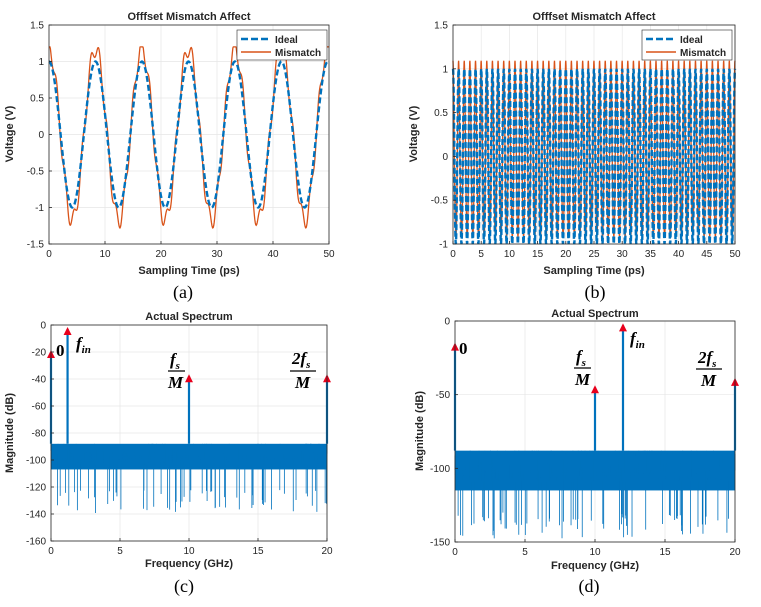 Image resolution: width=761 pixels, height=607 pixels. What do you see at coordinates (566, 254) in the screenshot?
I see `x-tick-label-b: 20` at bounding box center [566, 254].